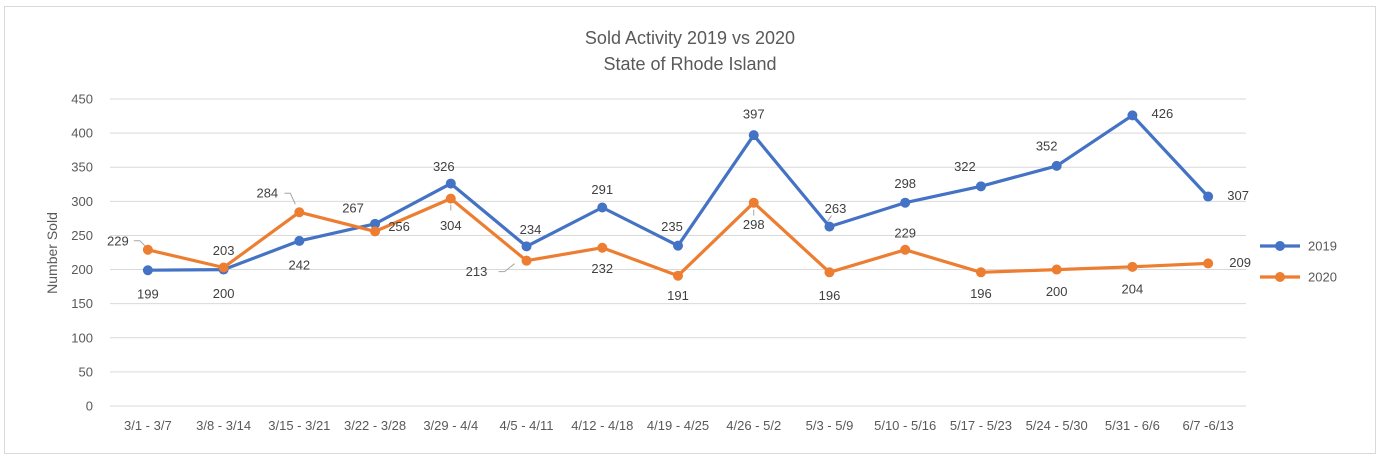  Describe the element at coordinates (602, 268) in the screenshot. I see `data-label-2020: 232` at that location.